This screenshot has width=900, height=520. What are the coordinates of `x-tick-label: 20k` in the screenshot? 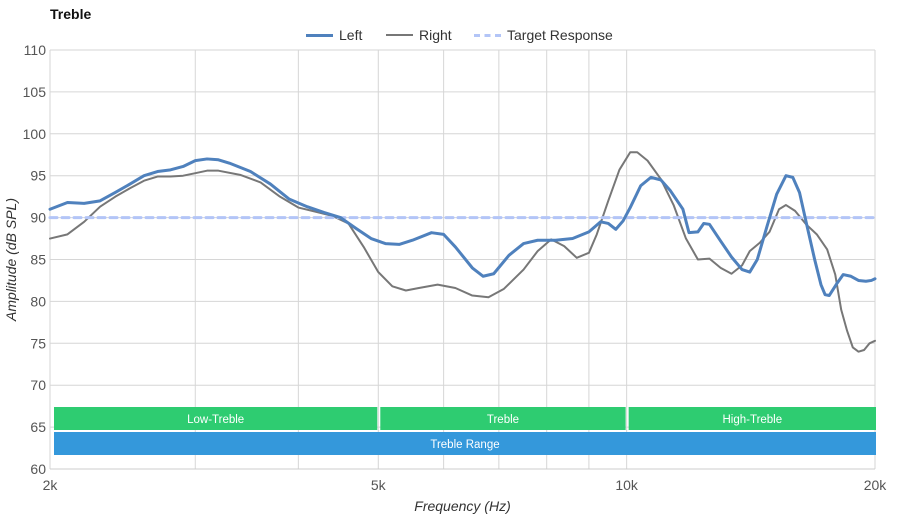 It's located at (876, 485).